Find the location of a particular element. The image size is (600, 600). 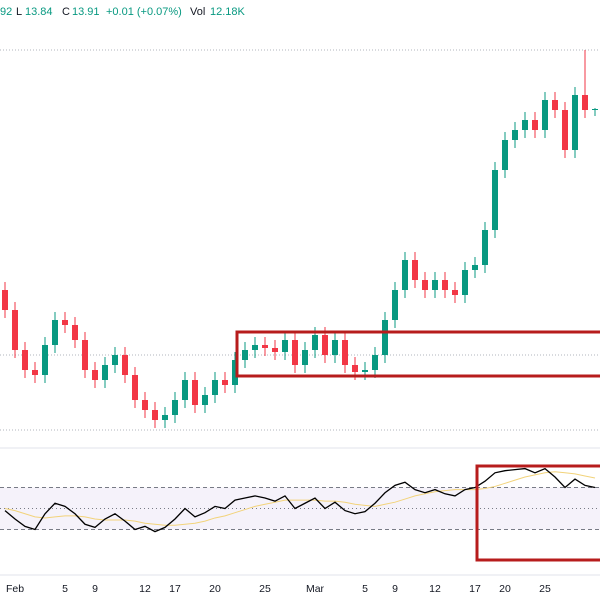

x-tick-label: Feb is located at coordinates (15, 589).